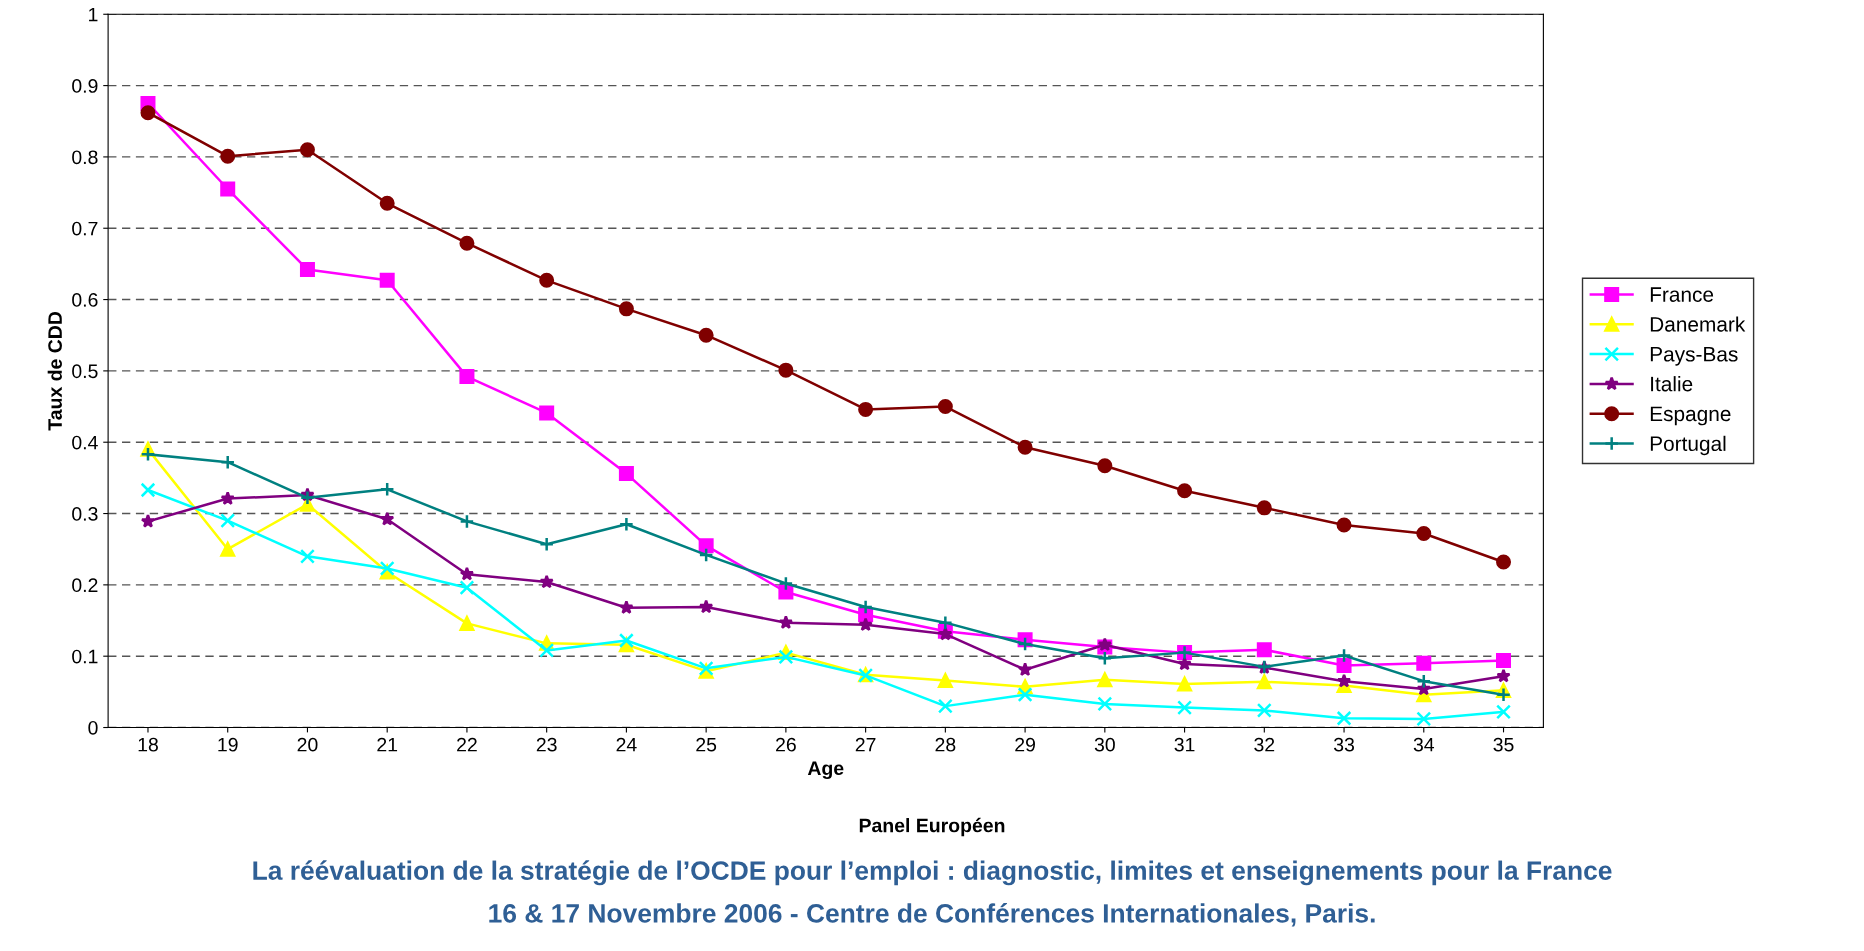  Describe the element at coordinates (932, 827) in the screenshot. I see `text: Panel Européen` at that location.